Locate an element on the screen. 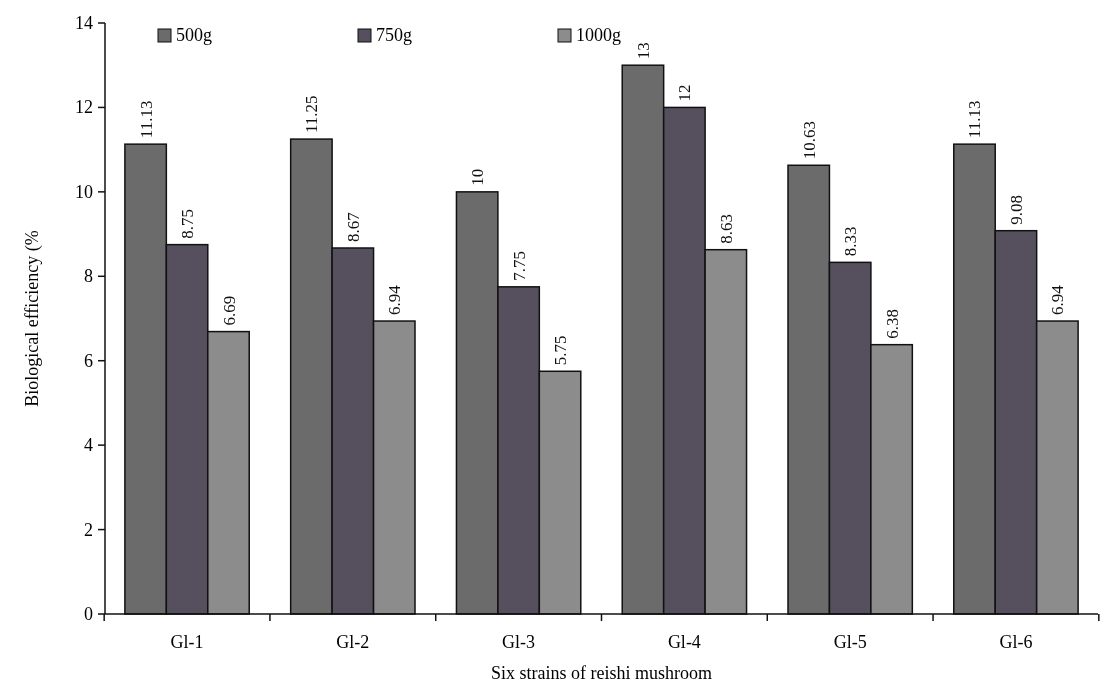 Image resolution: width=1116 pixels, height=694 pixels. y-tick-label: 8 is located at coordinates (88, 276).